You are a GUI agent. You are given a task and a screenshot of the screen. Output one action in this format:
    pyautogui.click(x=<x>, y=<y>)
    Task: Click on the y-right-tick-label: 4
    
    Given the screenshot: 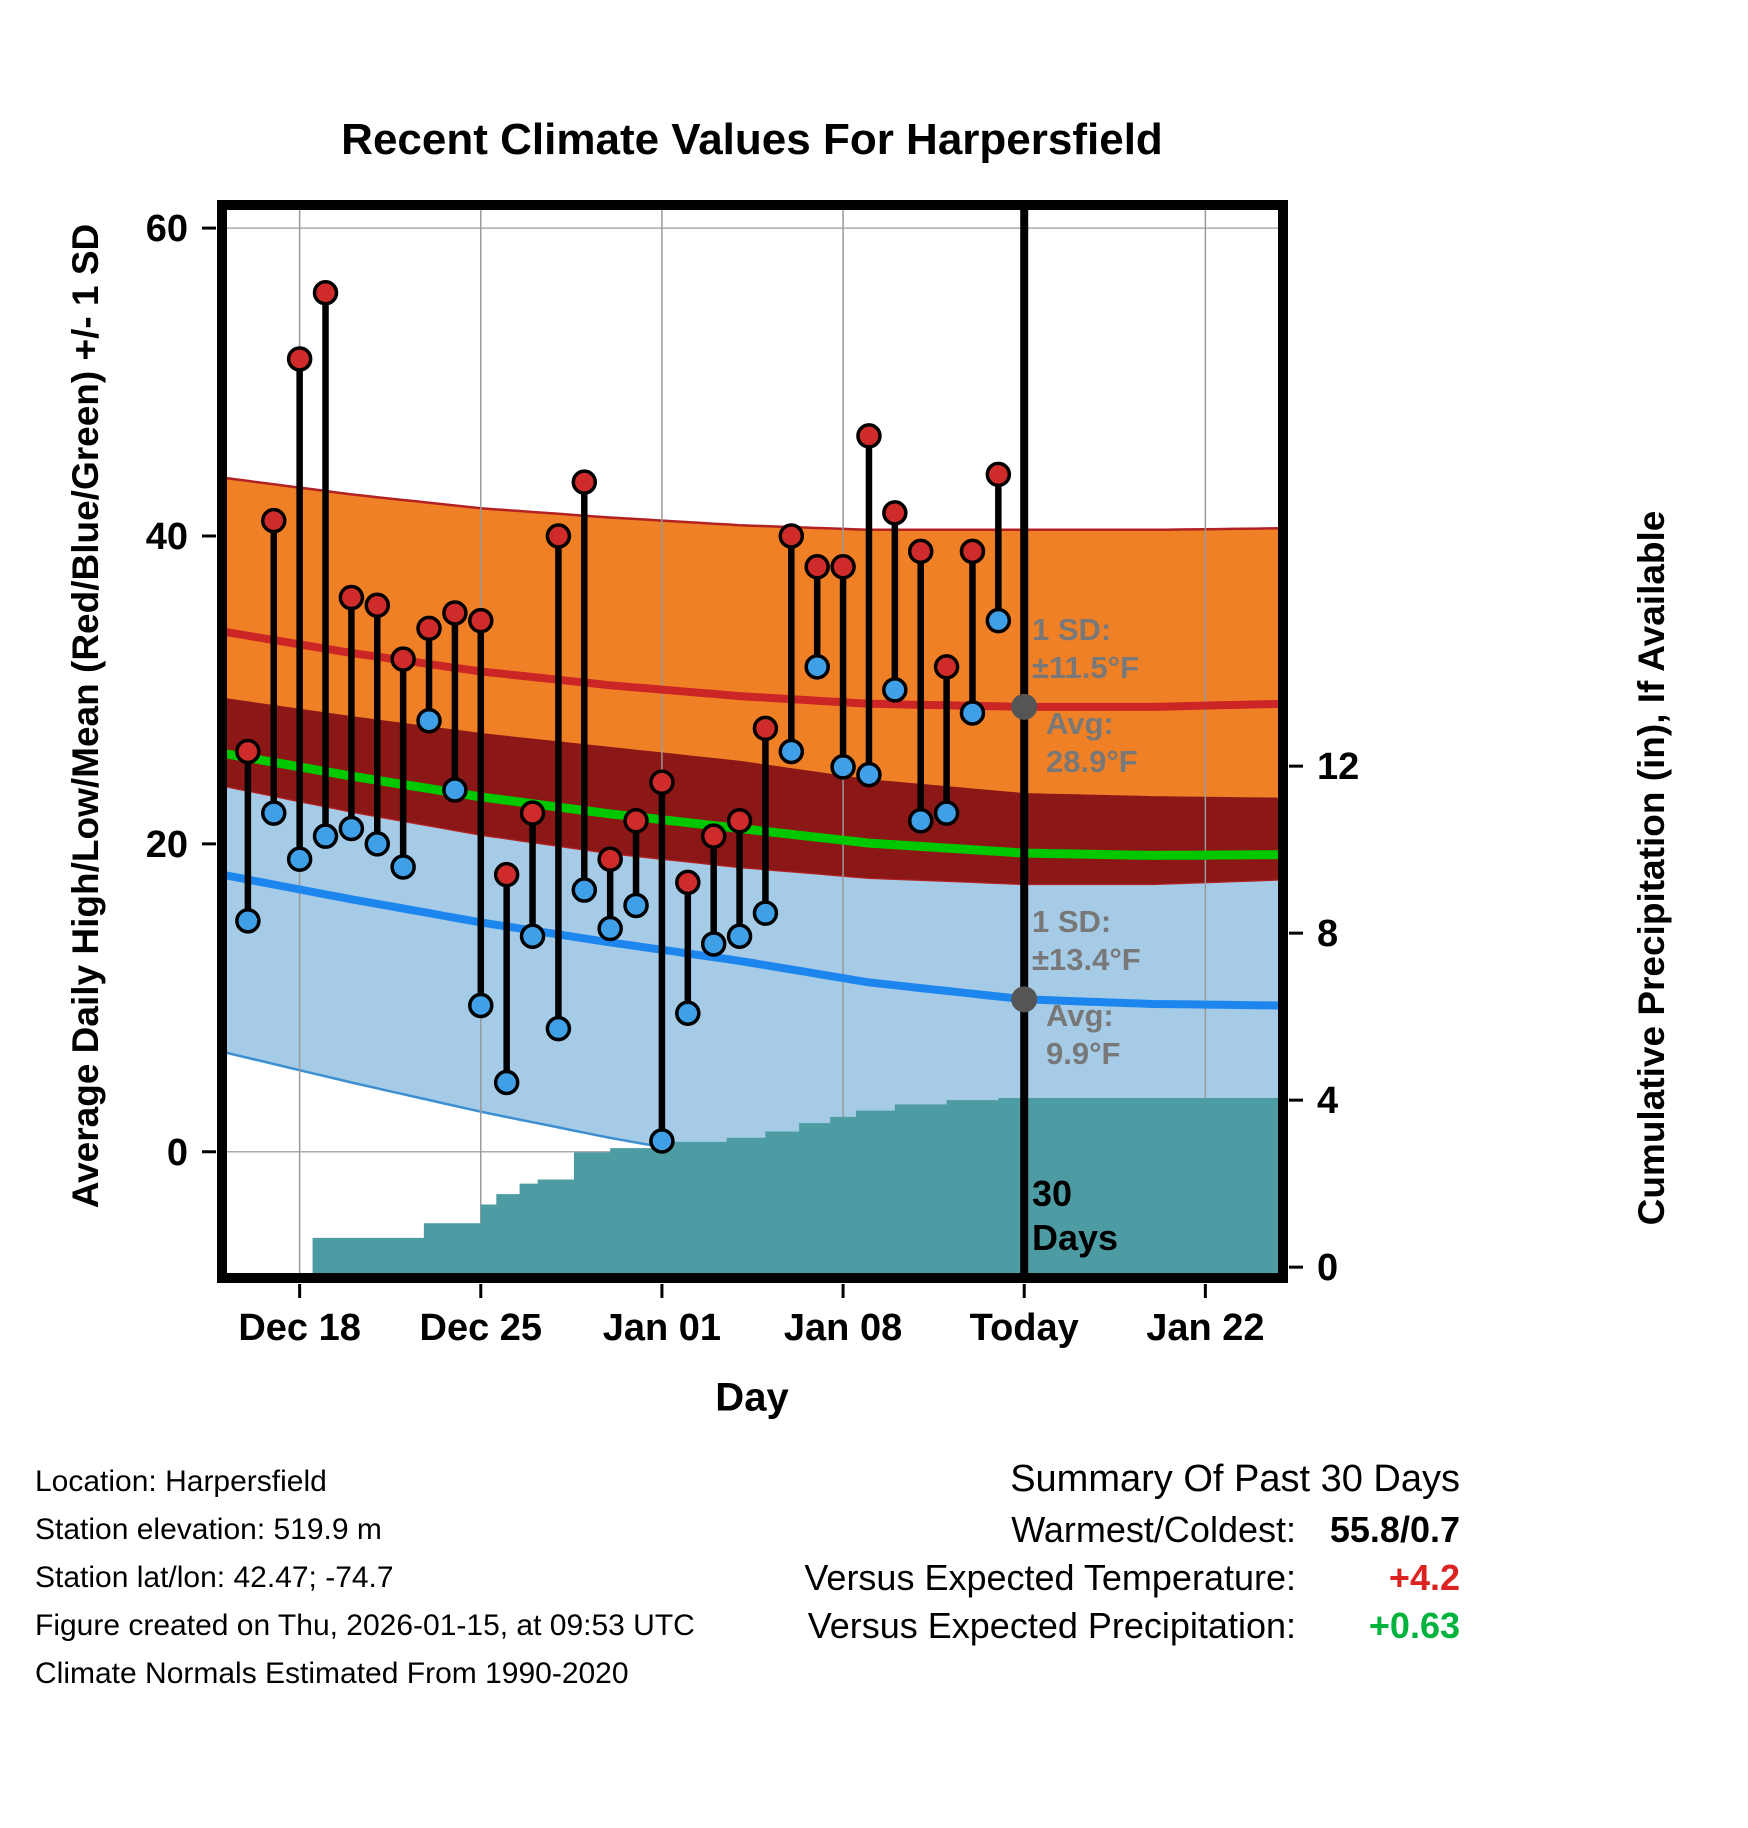 What is the action you would take?
    pyautogui.click(x=1327, y=1101)
    